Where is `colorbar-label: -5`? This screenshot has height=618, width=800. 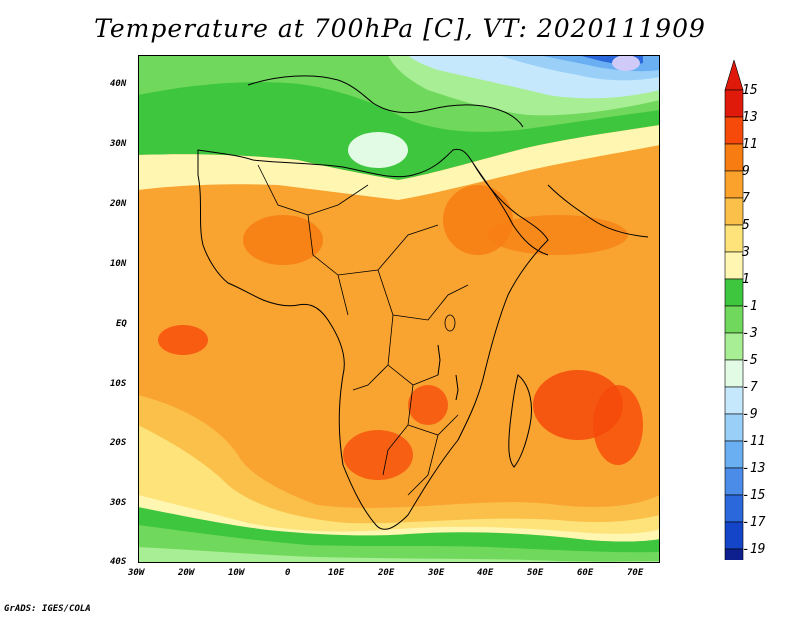 colorbar-label: -5 is located at coordinates (750, 360).